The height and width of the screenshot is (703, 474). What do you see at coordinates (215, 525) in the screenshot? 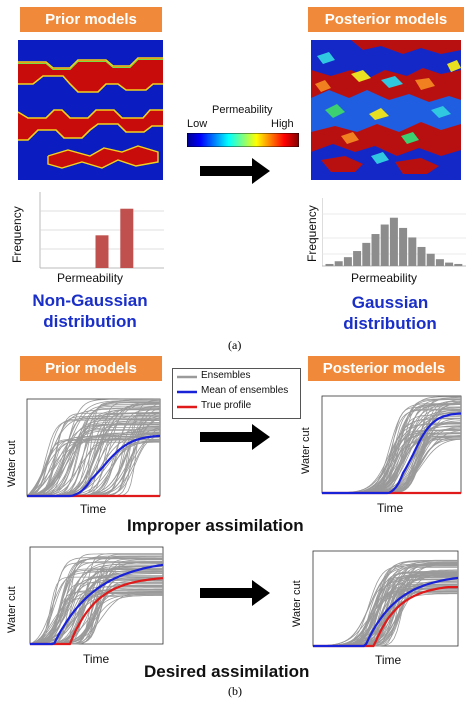
I see `improper-assimilation-label: Improper assimilation` at bounding box center [215, 525].